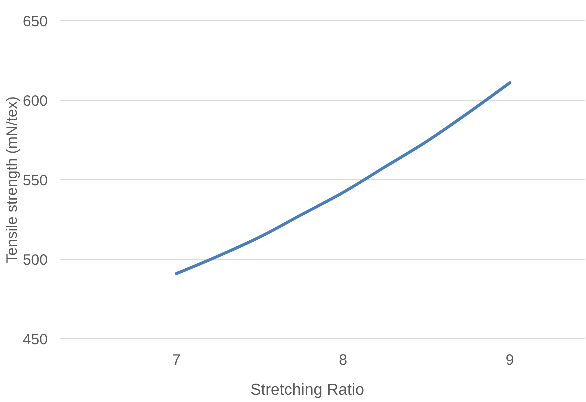  I want to click on y-tick-label: 550, so click(35, 181).